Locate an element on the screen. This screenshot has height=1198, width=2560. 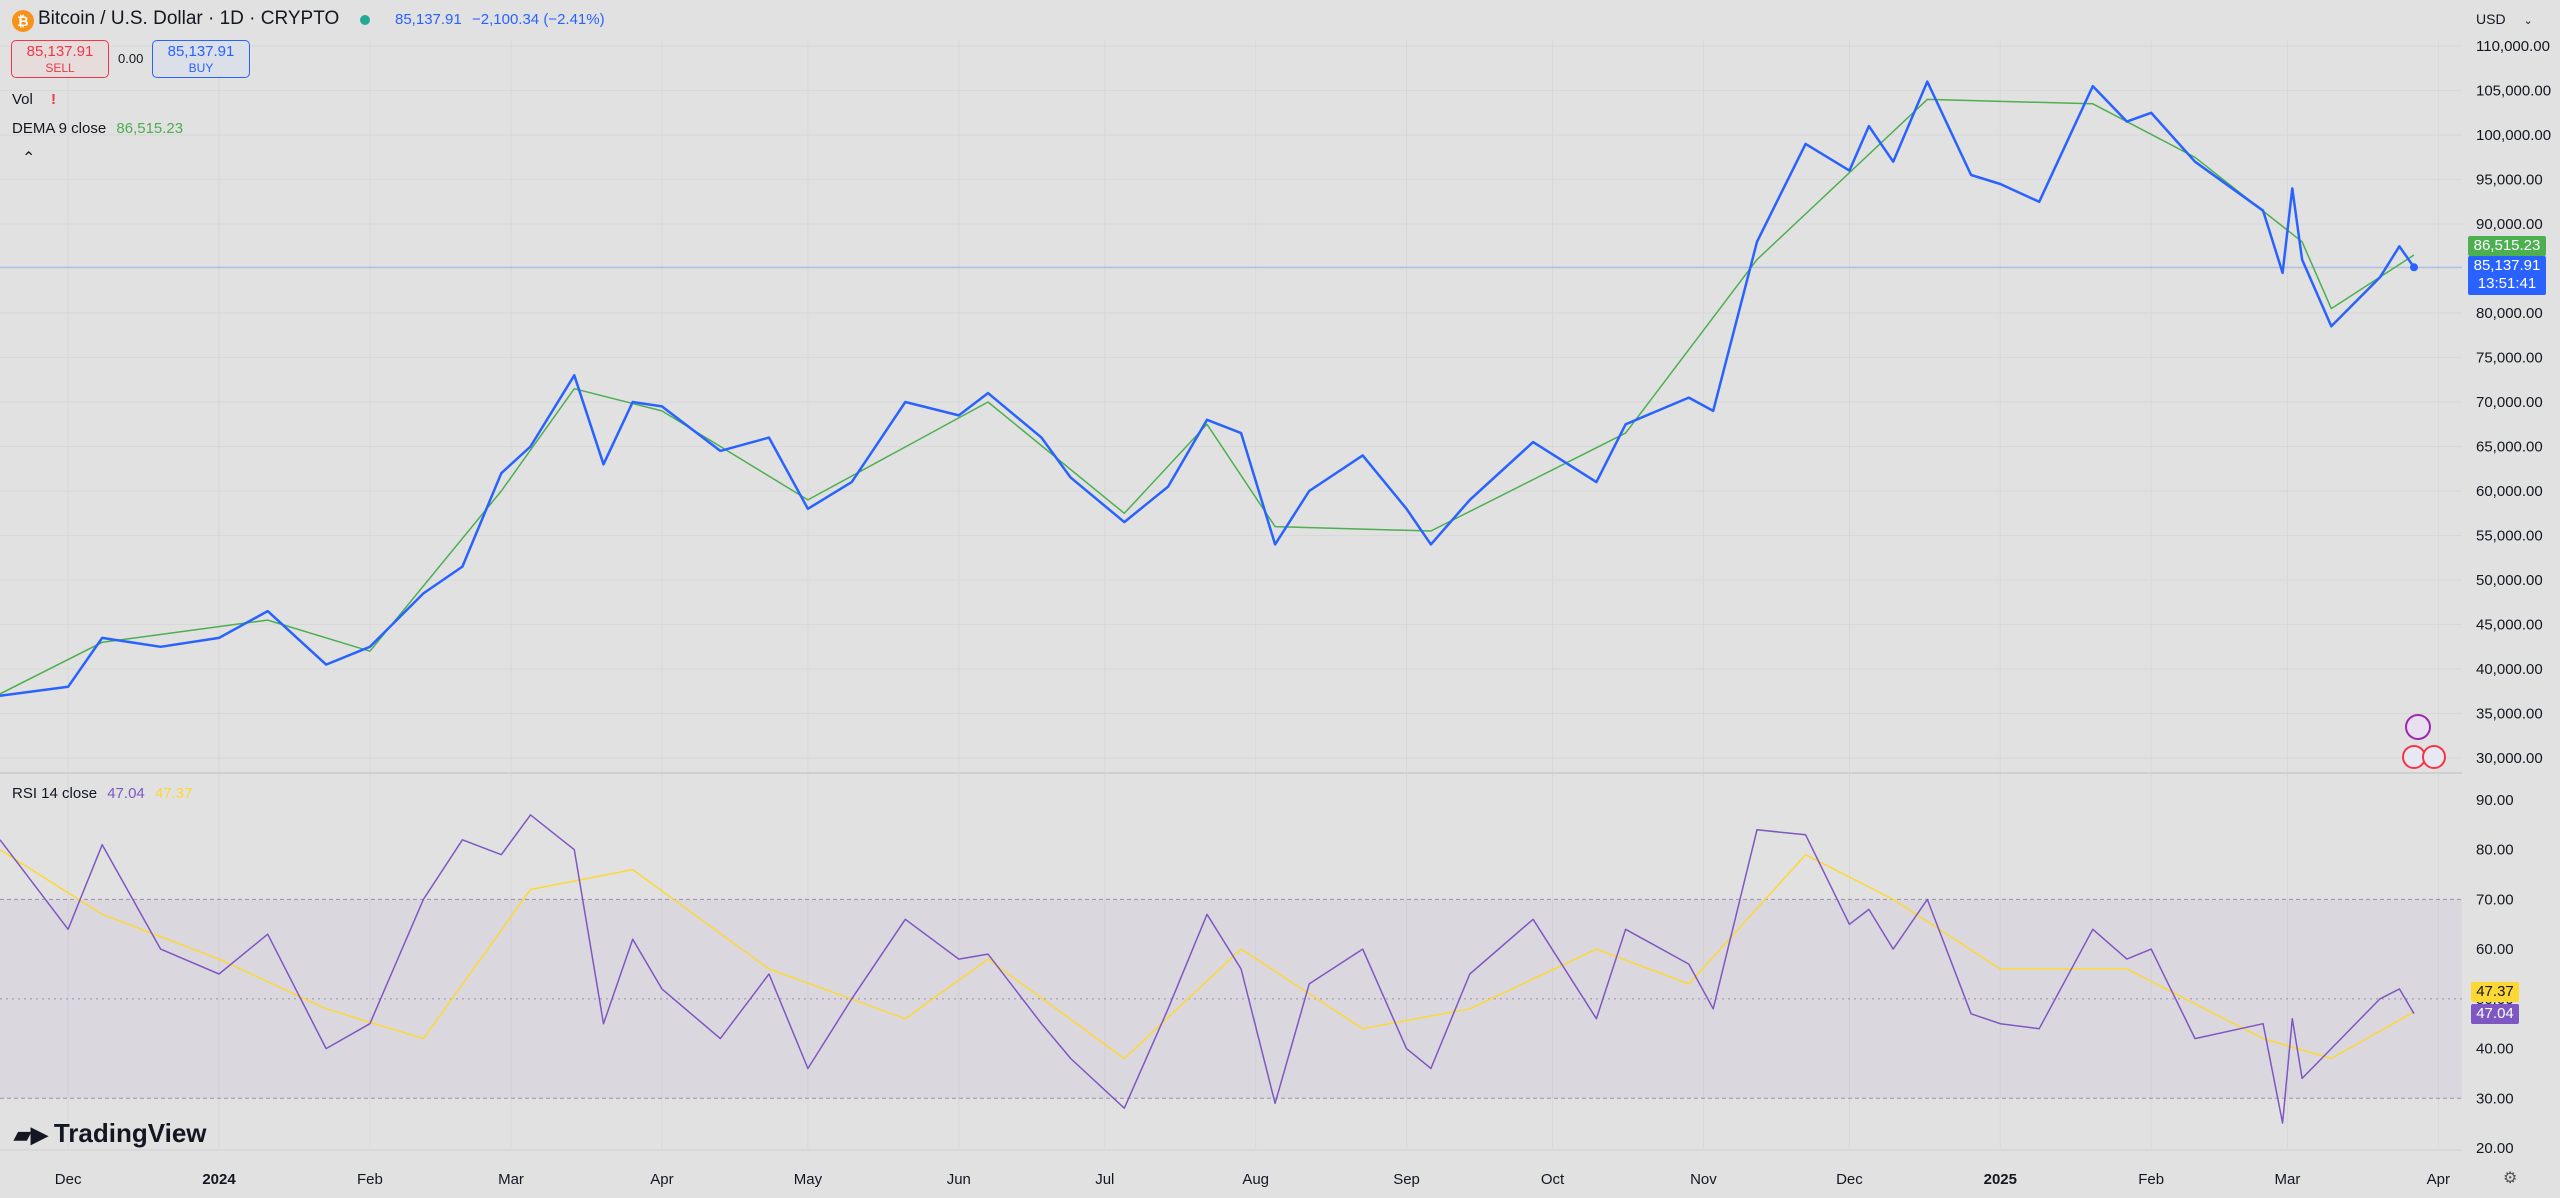
time-tick-label: Nov is located at coordinates (1703, 1179).